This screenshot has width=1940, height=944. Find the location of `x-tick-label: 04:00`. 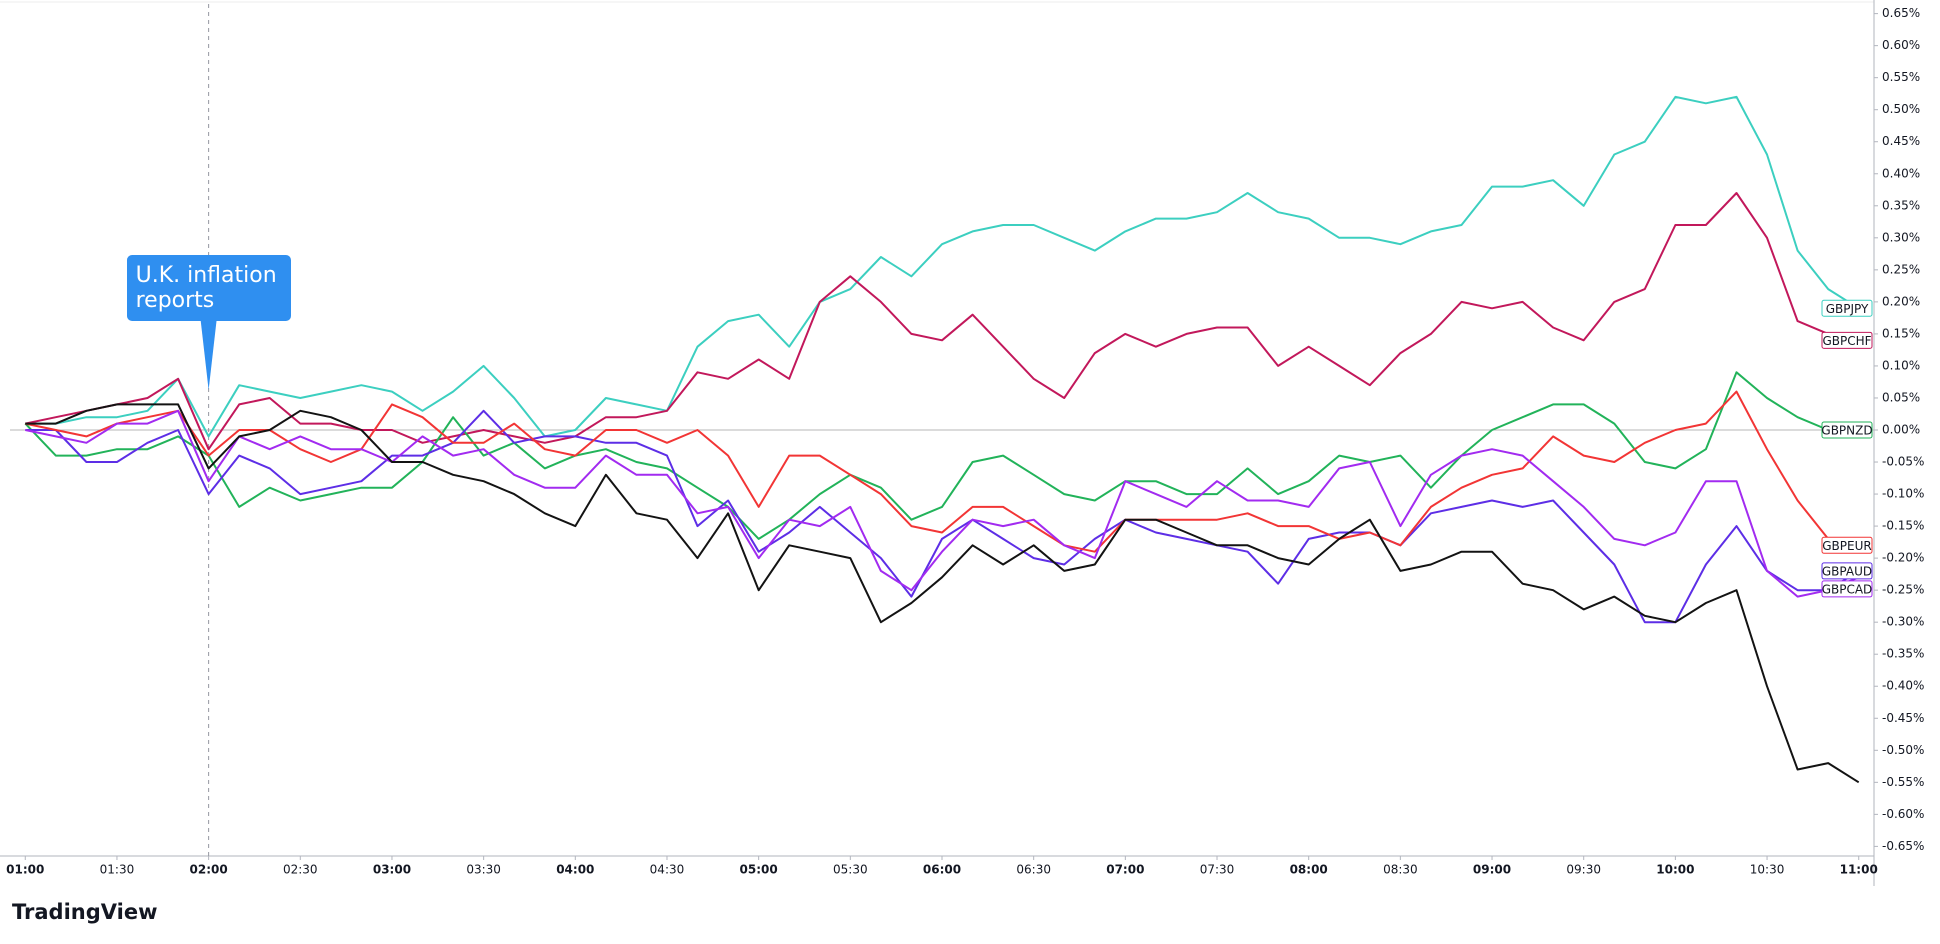

x-tick-label: 04:00 is located at coordinates (575, 870).